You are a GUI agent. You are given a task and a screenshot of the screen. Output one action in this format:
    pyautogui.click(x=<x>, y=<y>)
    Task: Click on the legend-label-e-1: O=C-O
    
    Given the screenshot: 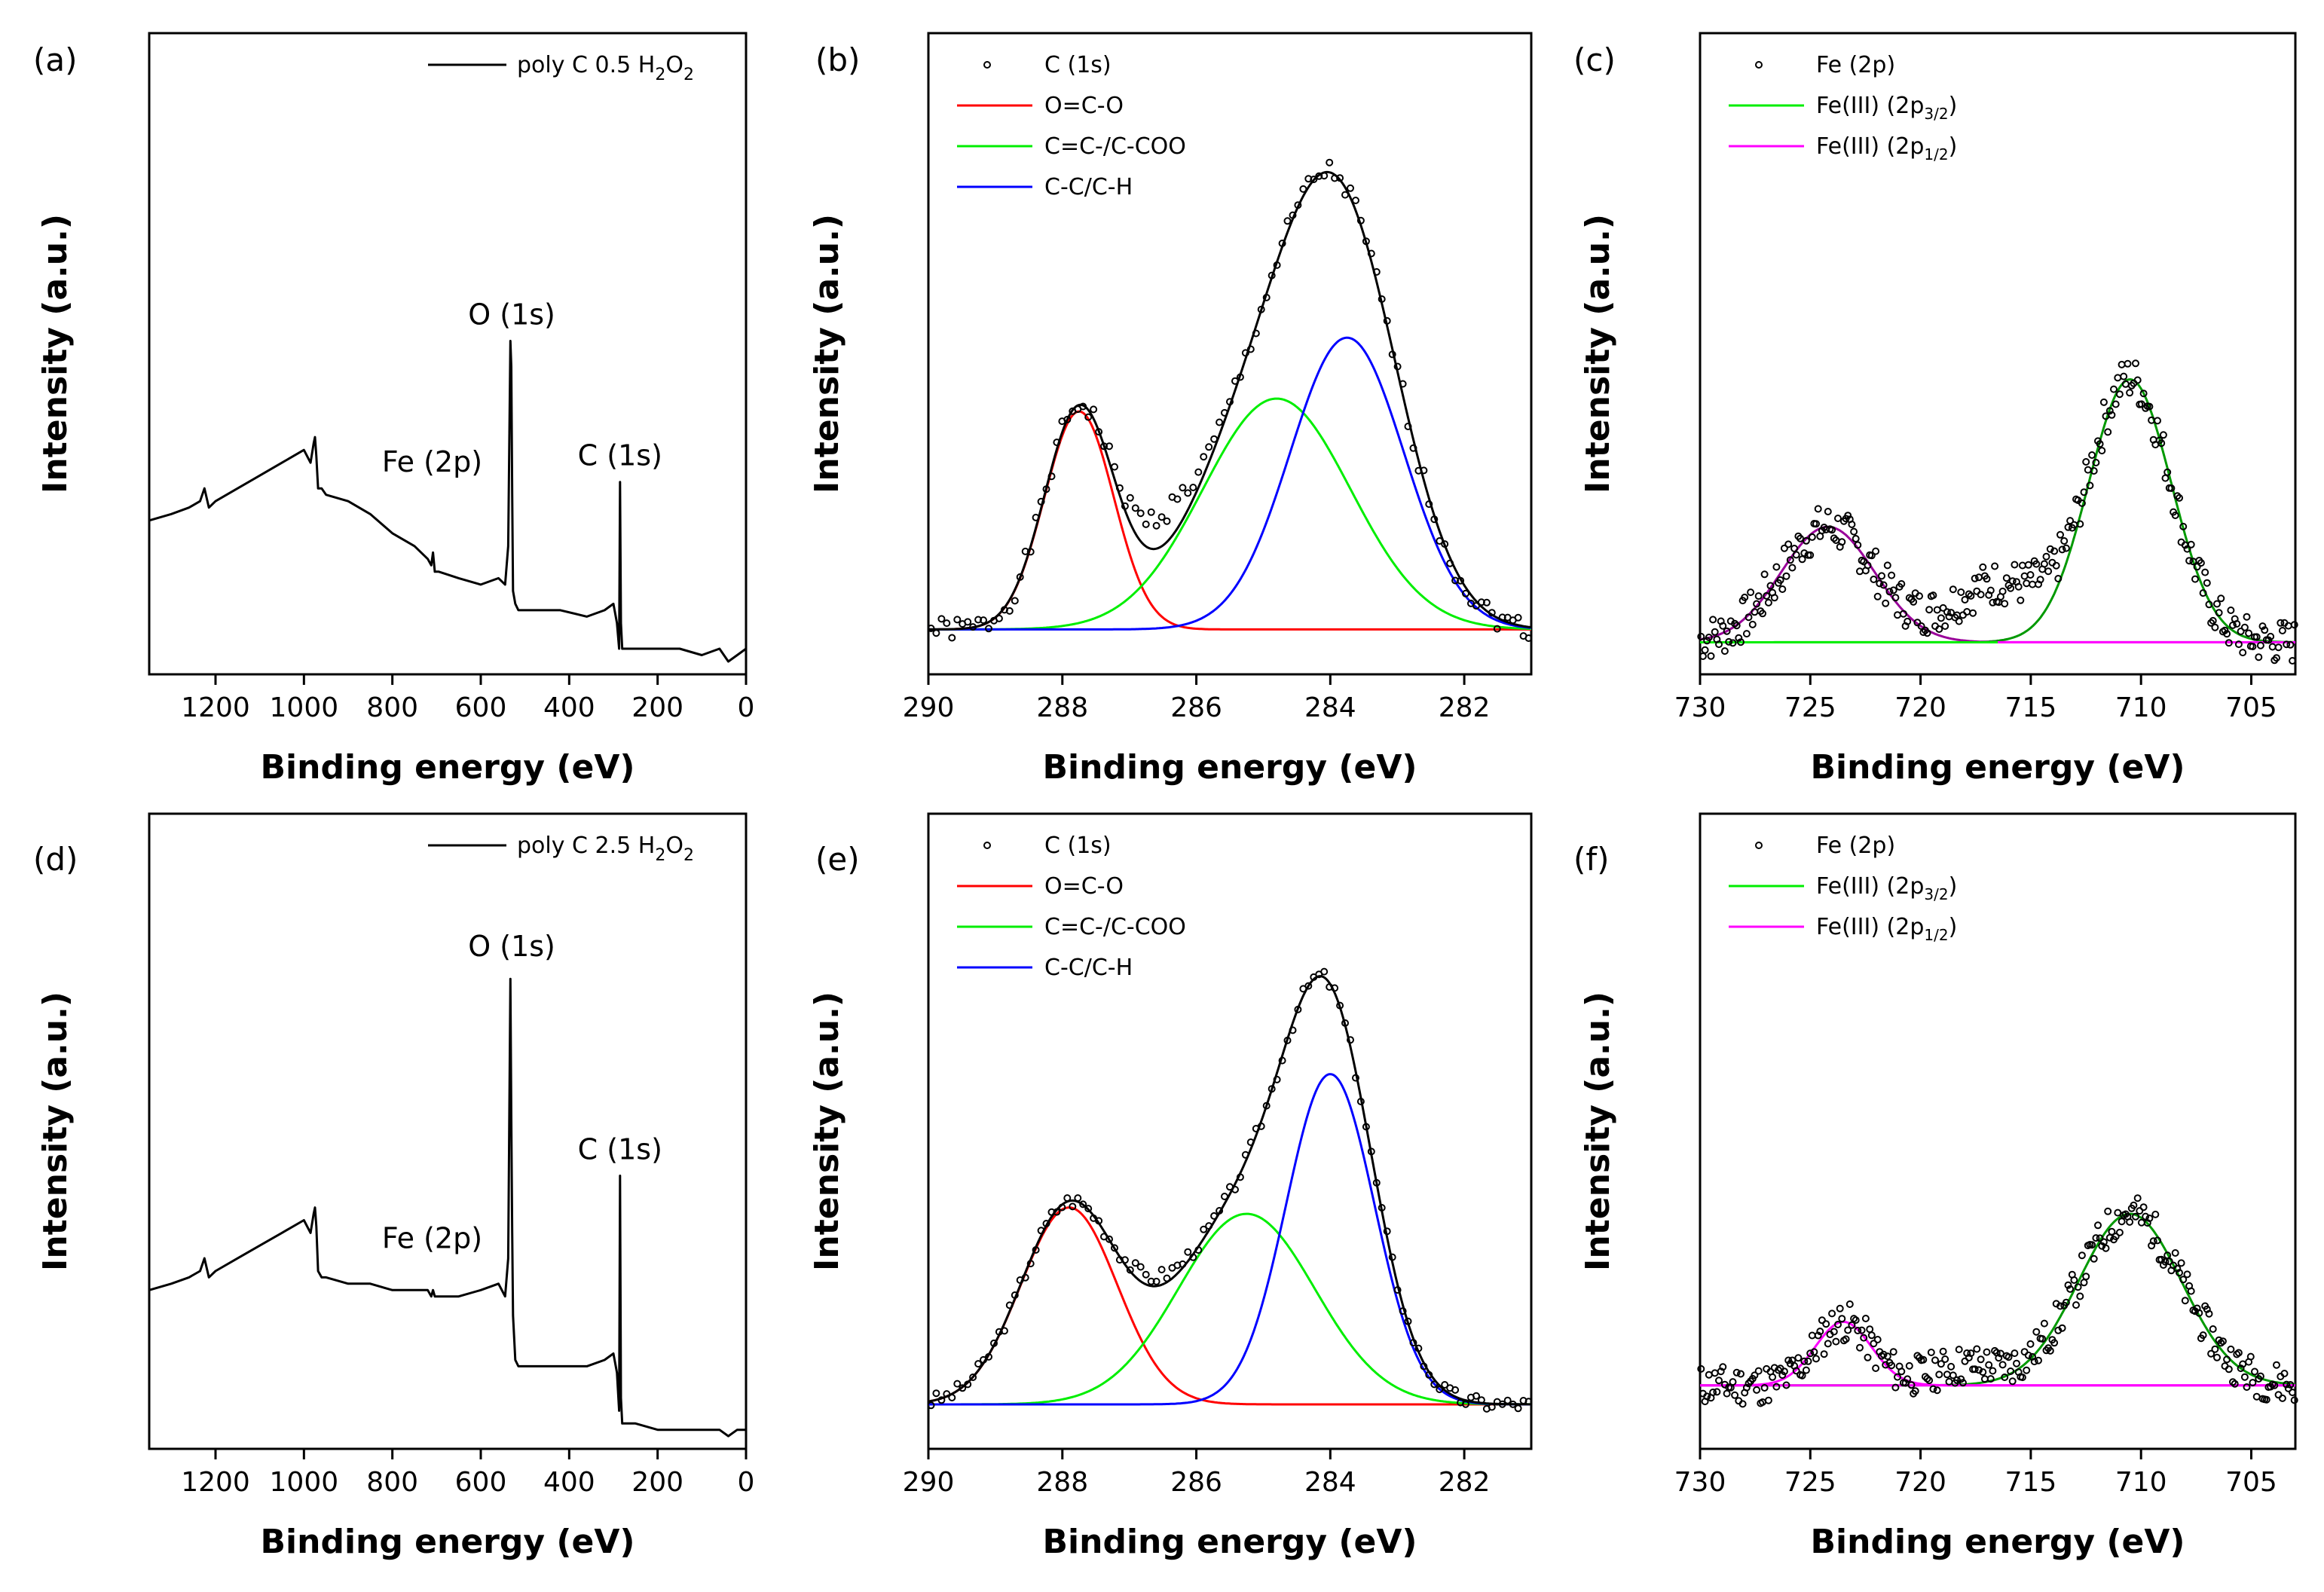 What is the action you would take?
    pyautogui.click(x=1084, y=886)
    